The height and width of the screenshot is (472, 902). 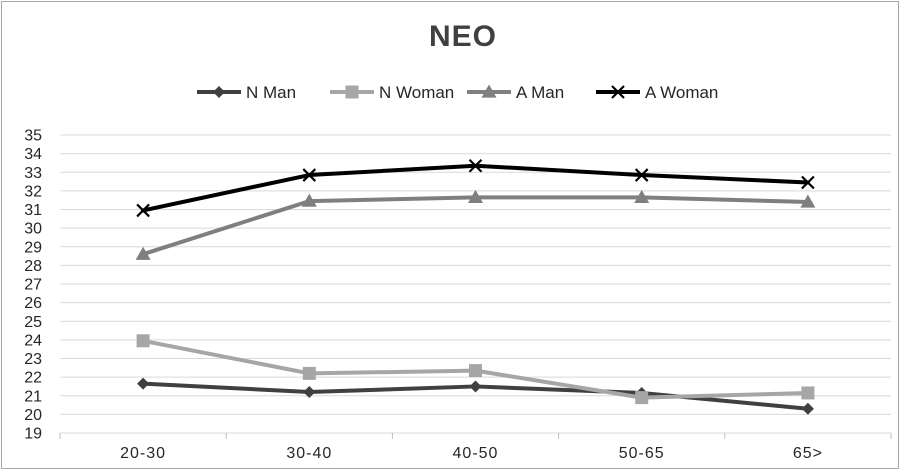 I want to click on y-tick-label: 20, so click(x=33, y=415).